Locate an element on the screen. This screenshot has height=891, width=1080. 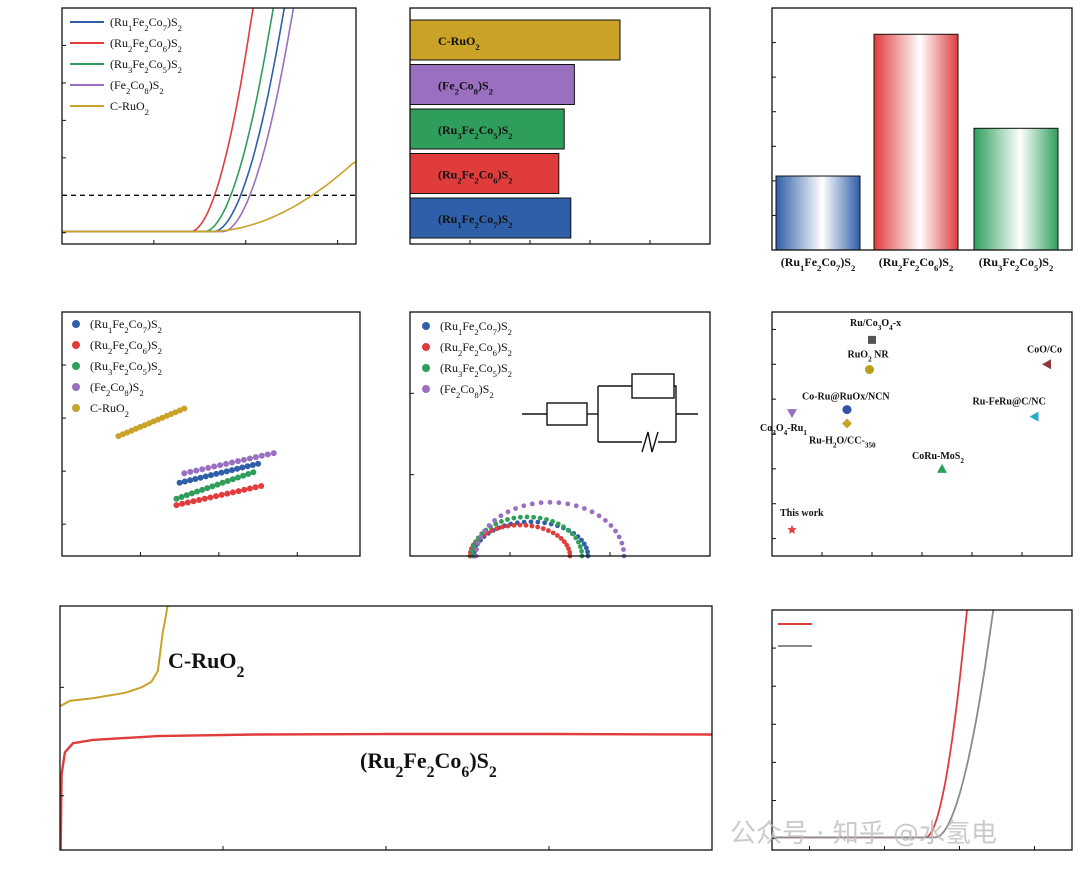
bar-category-label: C-RuO2 is located at coordinates (459, 43).